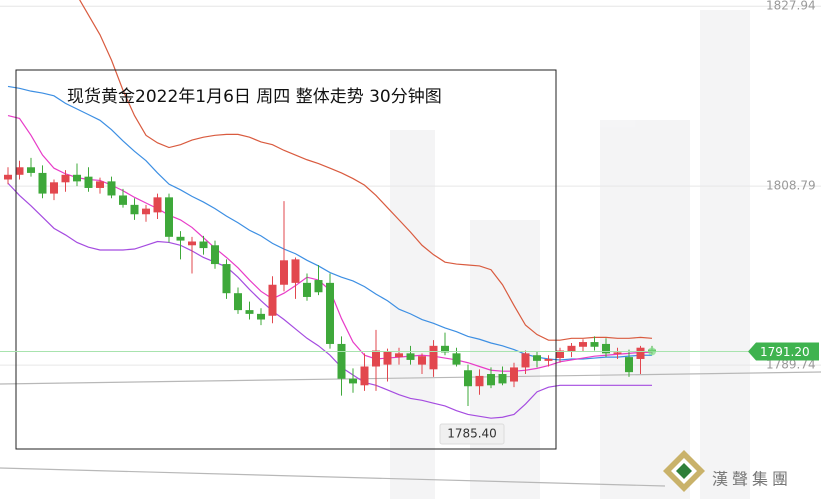 The width and height of the screenshot is (821, 499). What do you see at coordinates (652, 351) in the screenshot?
I see `last-price-dot` at bounding box center [652, 351].